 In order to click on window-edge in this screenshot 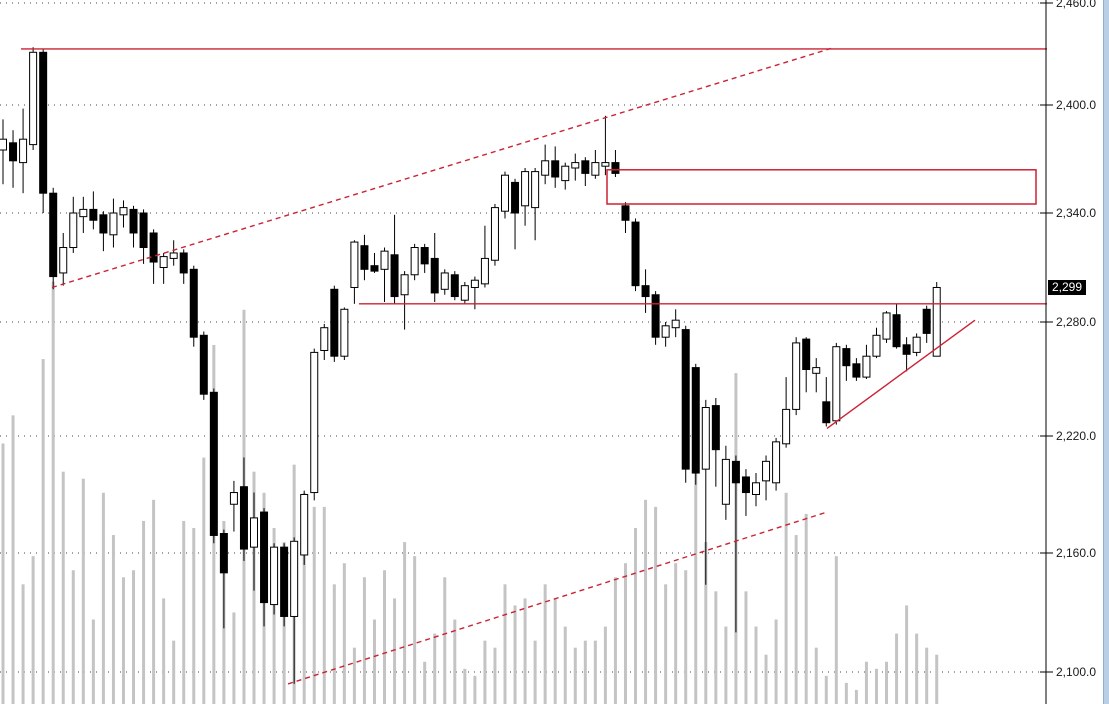, I will do `click(1106, 352)`.